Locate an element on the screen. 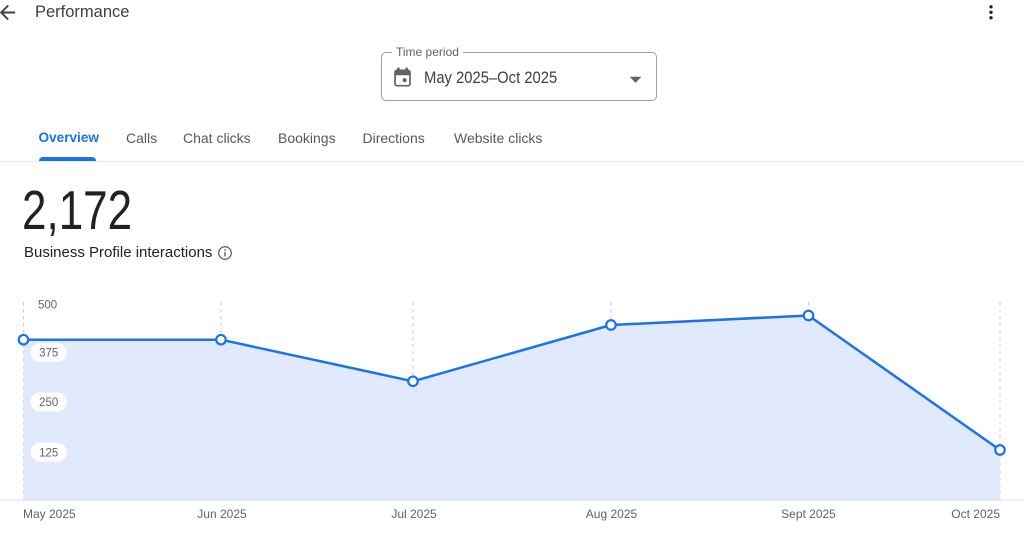  svg-text: 250 is located at coordinates (48, 403).